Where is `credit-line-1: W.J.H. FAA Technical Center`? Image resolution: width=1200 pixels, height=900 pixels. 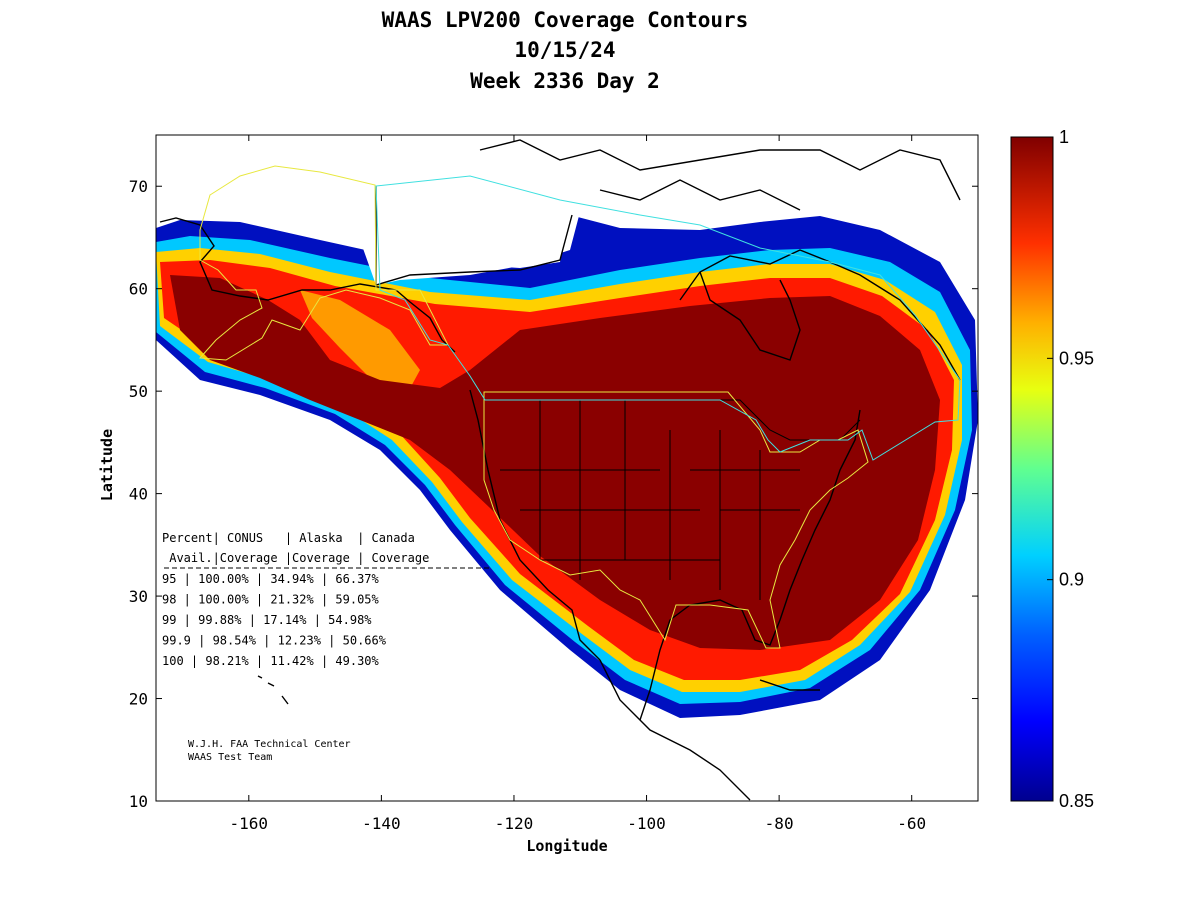 credit-line-1: W.J.H. FAA Technical Center is located at coordinates (269, 744).